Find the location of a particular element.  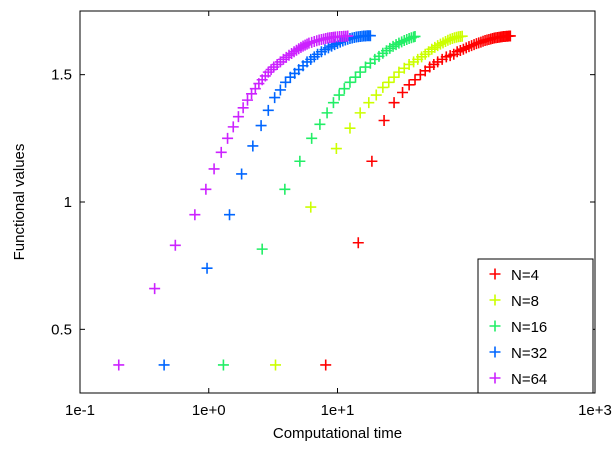

legend-label: N=64 is located at coordinates (529, 379).